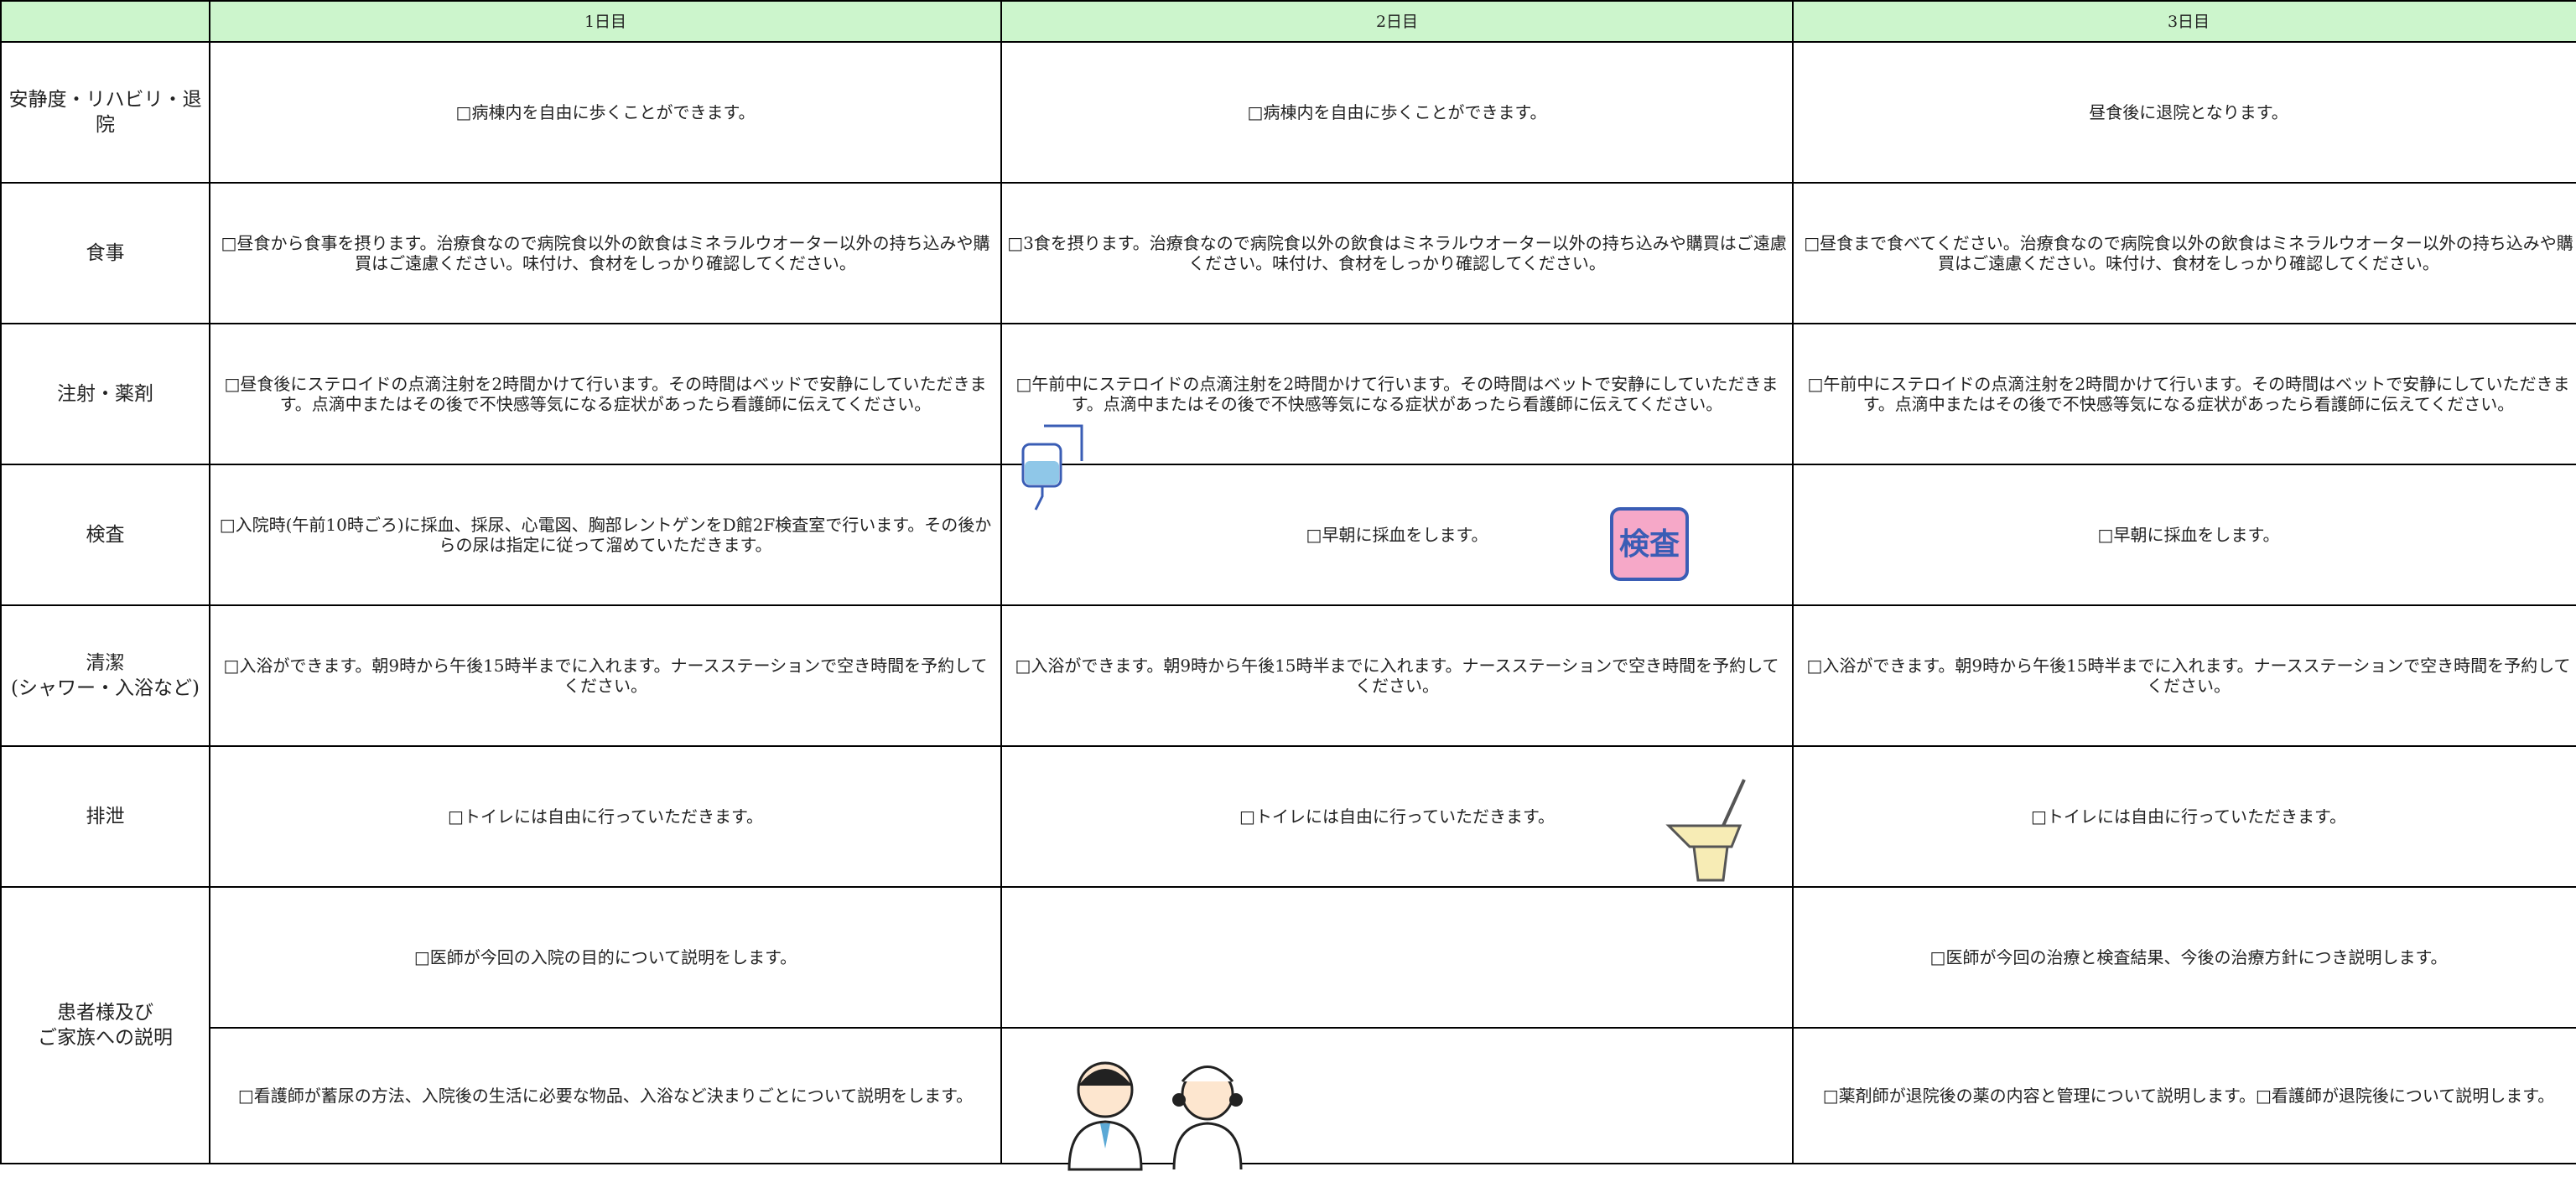 The image size is (2576, 1177). What do you see at coordinates (1397, 21) in the screenshot?
I see `day-header: 2日目` at bounding box center [1397, 21].